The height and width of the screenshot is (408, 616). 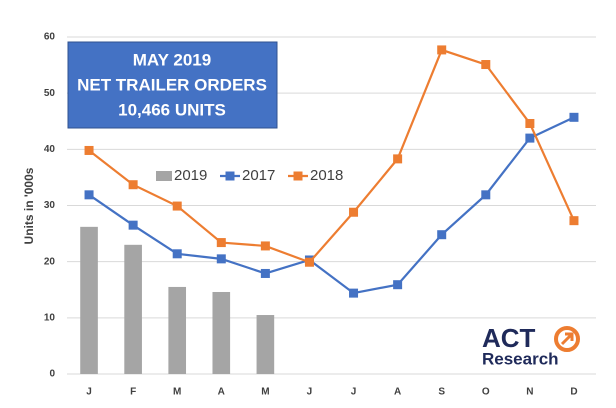 What do you see at coordinates (172, 59) in the screenshot?
I see `annotation-line: MAY 2019` at bounding box center [172, 59].